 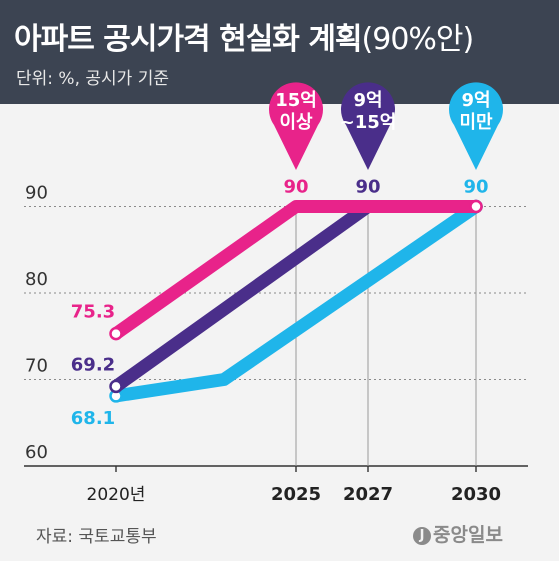 I want to click on y-tick-label-60: 60, so click(x=36, y=452).